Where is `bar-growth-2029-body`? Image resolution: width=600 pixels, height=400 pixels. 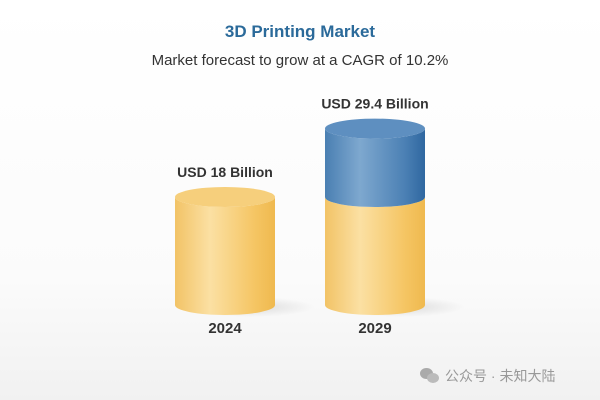
bar-growth-2029-body is located at coordinates (375, 167).